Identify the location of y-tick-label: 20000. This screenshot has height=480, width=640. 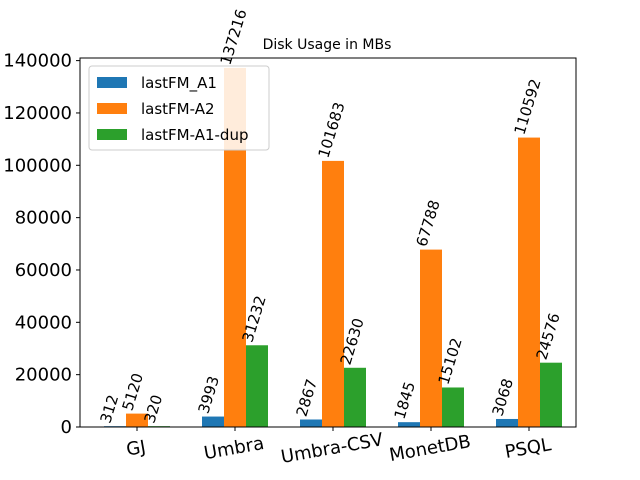
(43, 375).